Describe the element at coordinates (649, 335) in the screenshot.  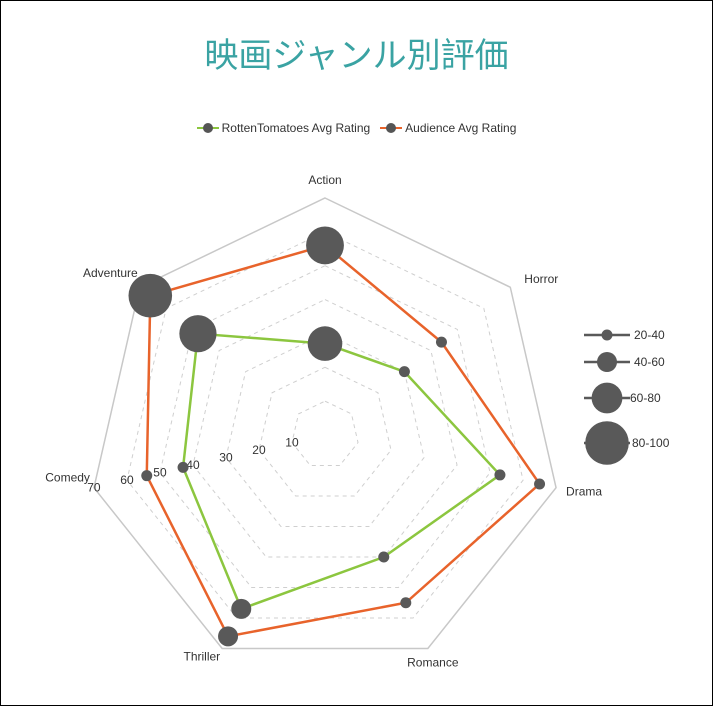
I see `size-legend-label-0: 20-40` at that location.